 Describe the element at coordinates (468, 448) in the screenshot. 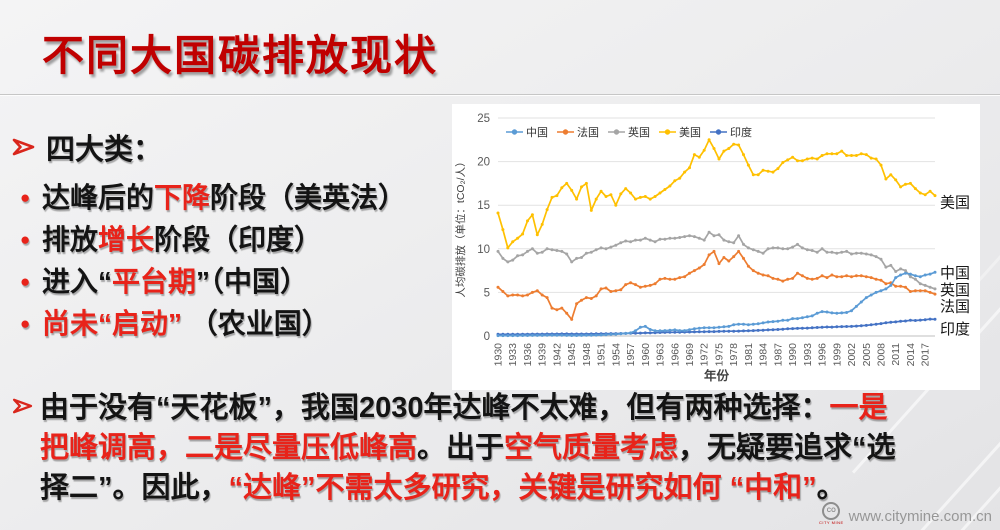

I see `paragraph-line: 把峰调高，二是尽量压低峰高。出于空气质量考虑，无疑要追求“选` at that location.